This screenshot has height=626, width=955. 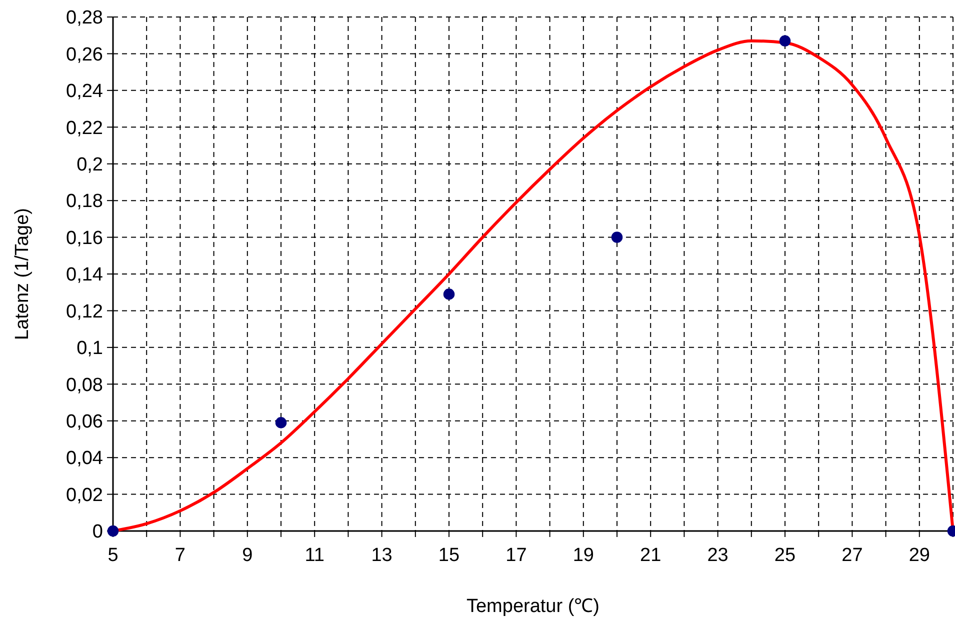 I want to click on y-tick-label: 0,28, so click(x=84, y=18).